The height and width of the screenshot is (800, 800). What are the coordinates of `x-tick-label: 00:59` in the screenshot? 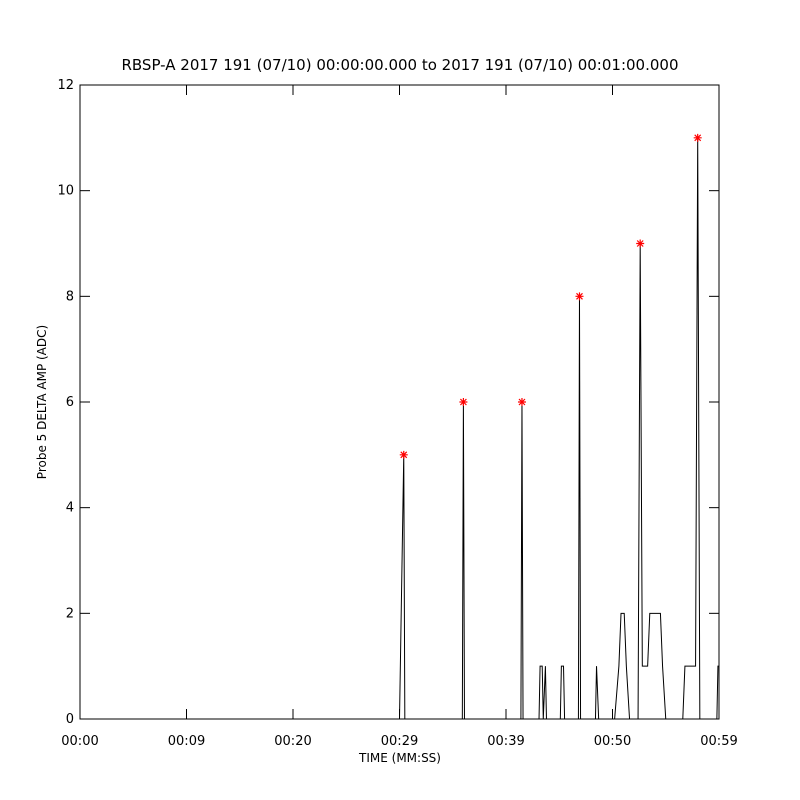 It's located at (718, 741).